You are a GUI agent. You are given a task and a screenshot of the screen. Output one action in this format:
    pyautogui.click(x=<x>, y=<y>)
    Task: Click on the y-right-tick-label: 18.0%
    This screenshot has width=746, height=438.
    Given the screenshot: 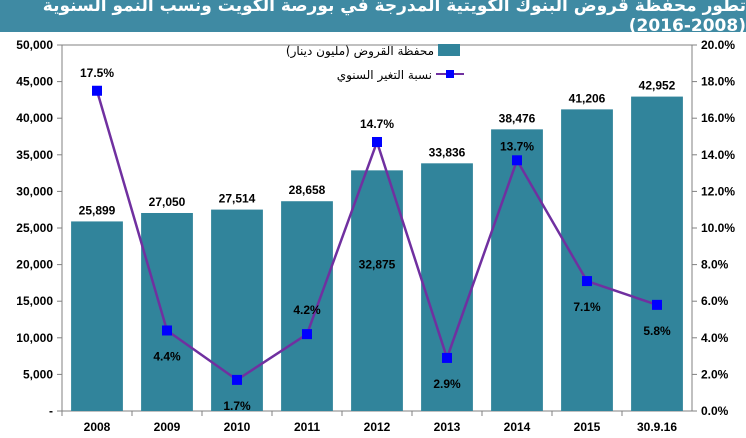 What is the action you would take?
    pyautogui.click(x=718, y=82)
    